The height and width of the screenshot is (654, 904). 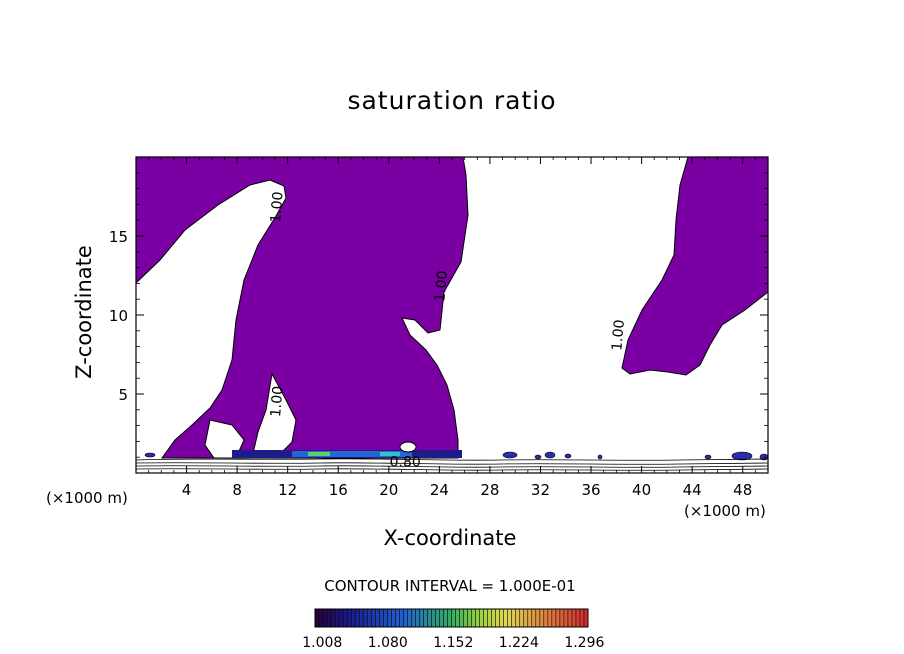 I want to click on x-tick-label: 24, so click(x=439, y=490).